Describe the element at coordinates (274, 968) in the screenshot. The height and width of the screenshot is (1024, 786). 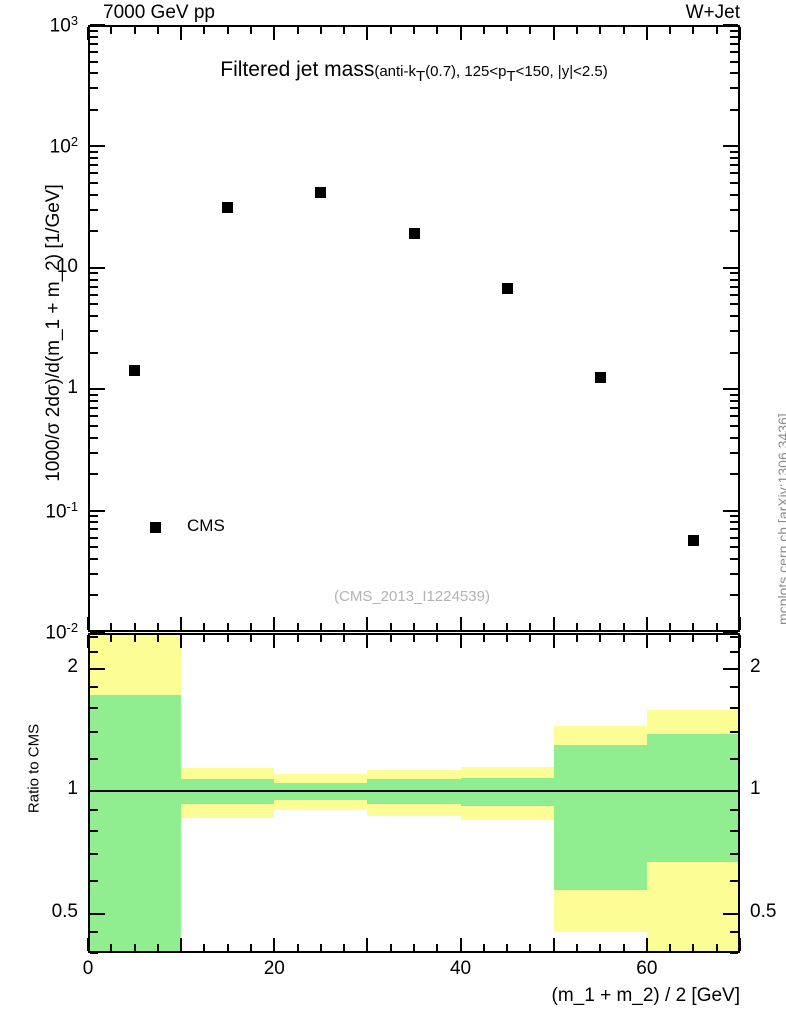
I see `x-tick-1: 20` at that location.